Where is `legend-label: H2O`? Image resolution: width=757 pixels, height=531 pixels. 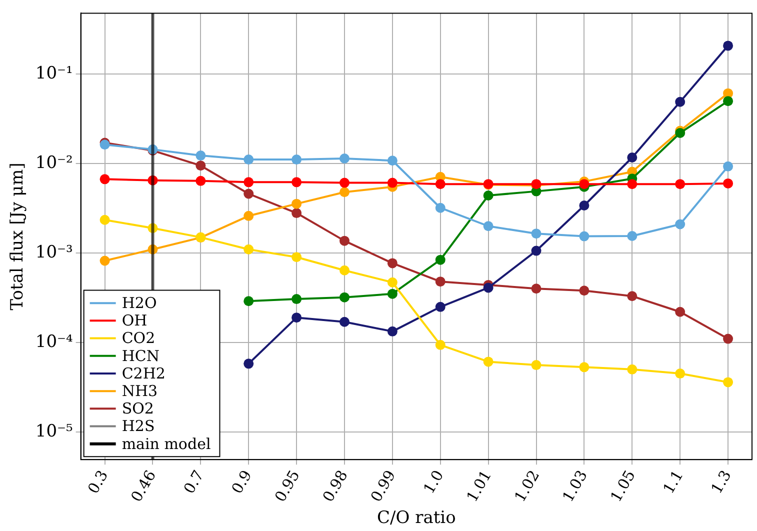
legend-label: H2O is located at coordinates (139, 303).